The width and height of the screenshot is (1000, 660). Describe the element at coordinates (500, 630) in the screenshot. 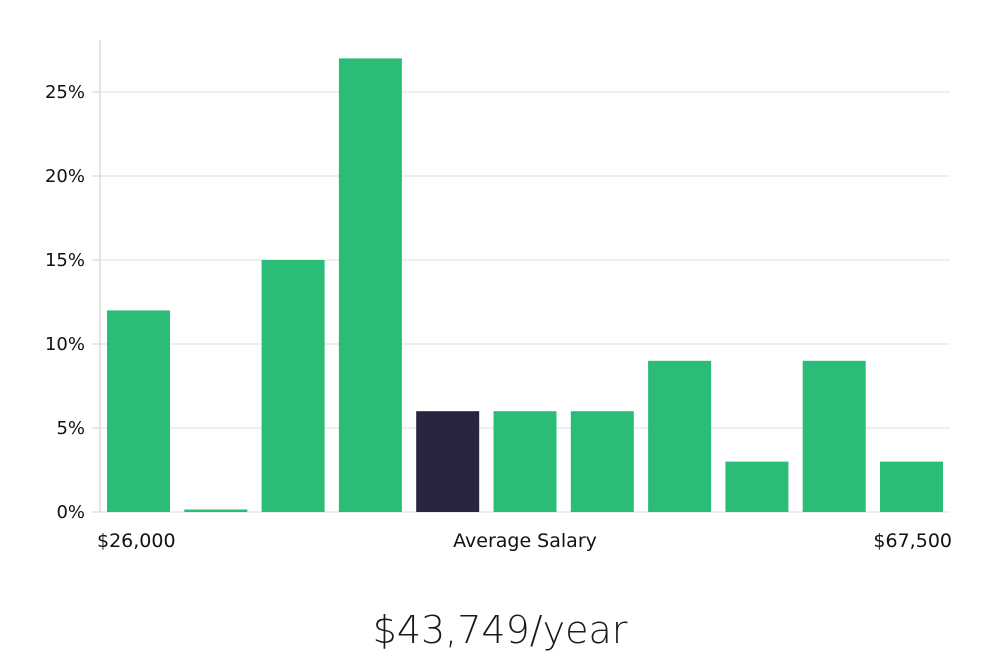

I see `average-salary-value: $43,749/year` at that location.